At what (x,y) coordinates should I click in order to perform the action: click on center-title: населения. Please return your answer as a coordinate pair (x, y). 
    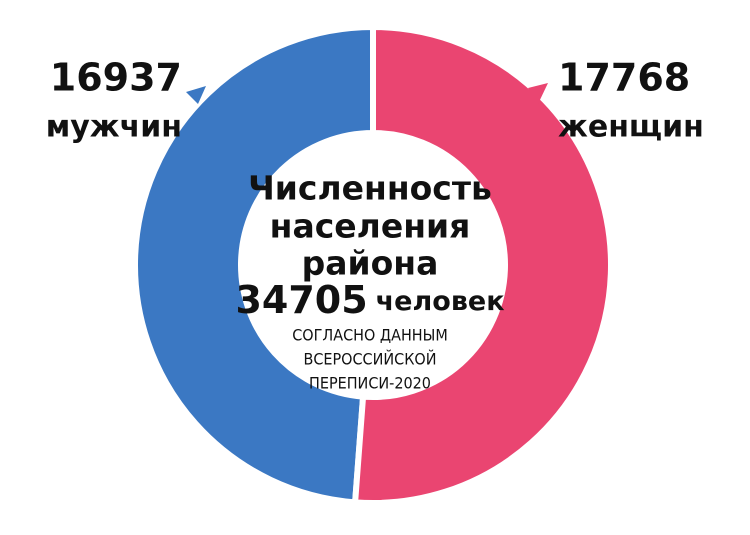
    Looking at the image, I should click on (370, 226).